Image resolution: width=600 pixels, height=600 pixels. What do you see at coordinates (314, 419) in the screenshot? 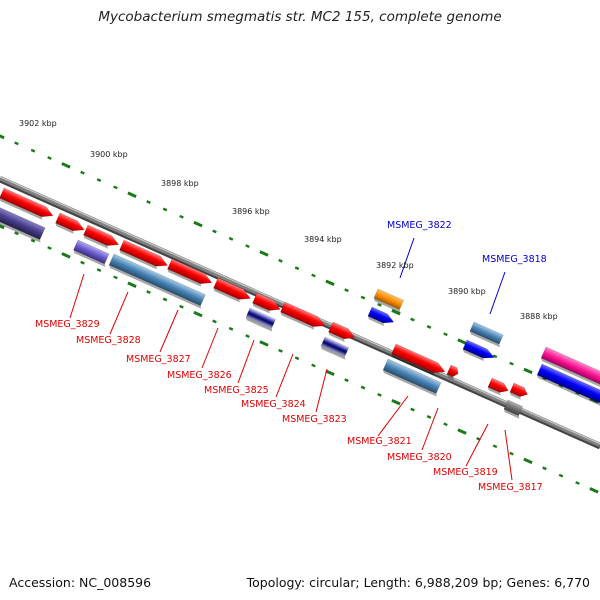
I see `gene-label: MSMEG_3823` at bounding box center [314, 419].